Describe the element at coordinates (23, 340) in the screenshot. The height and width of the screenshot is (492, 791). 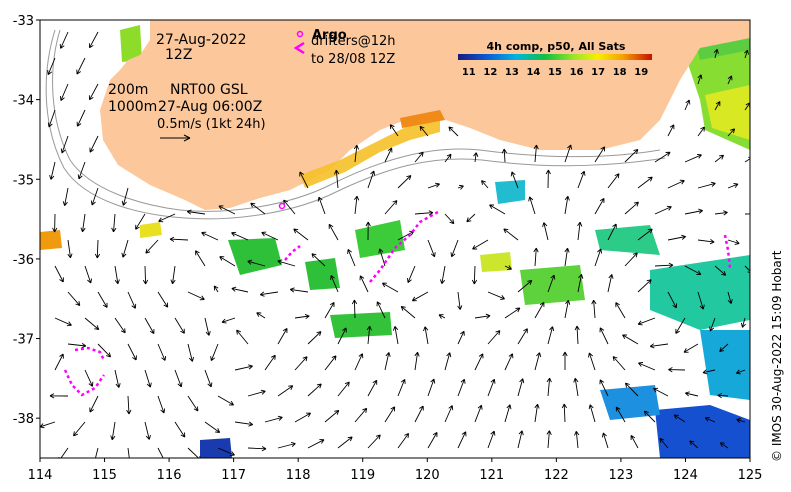
I see `y-tick-label: -37` at that location.